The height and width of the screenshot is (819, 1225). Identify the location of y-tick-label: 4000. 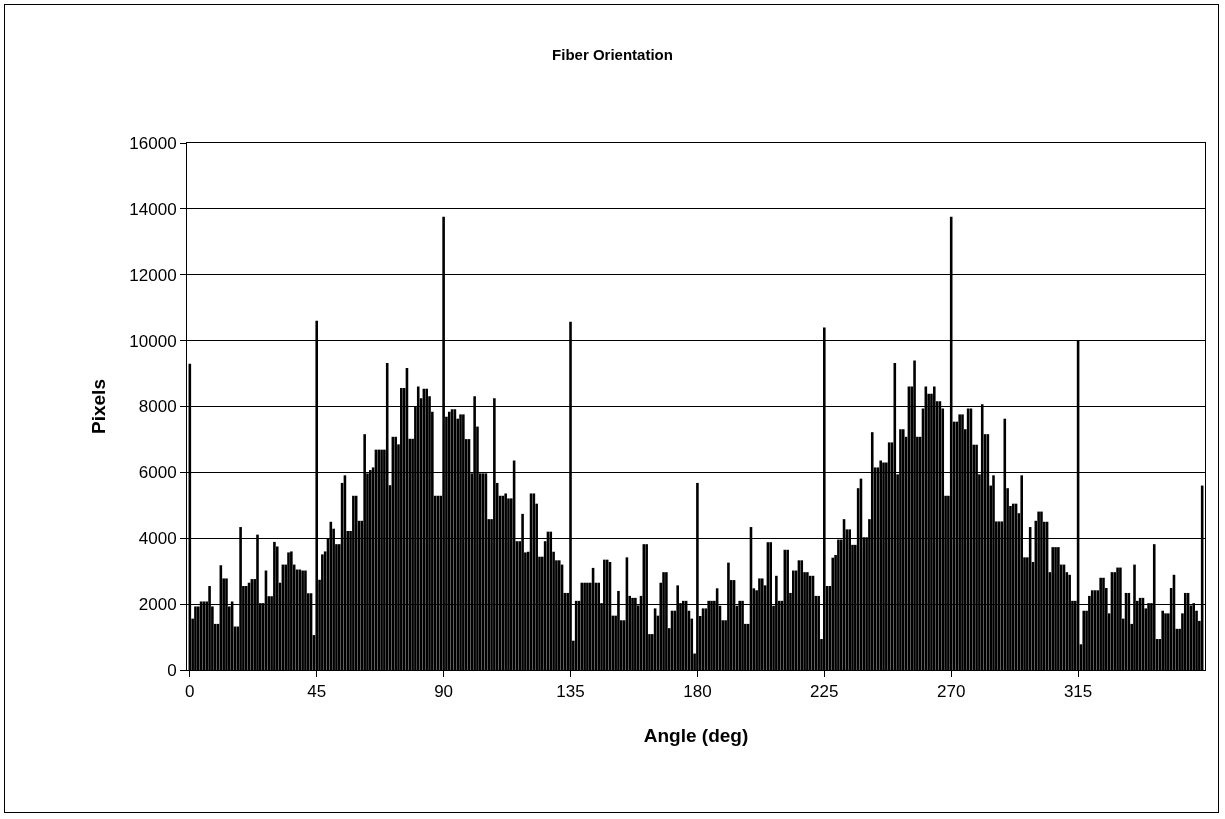
(157, 539).